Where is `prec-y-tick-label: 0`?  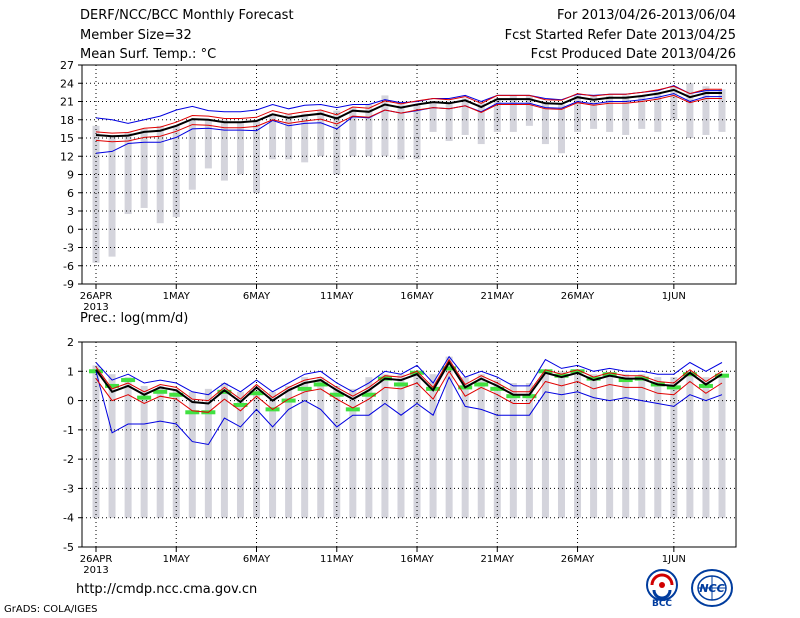
prec-y-tick-label: 0 is located at coordinates (70, 401).